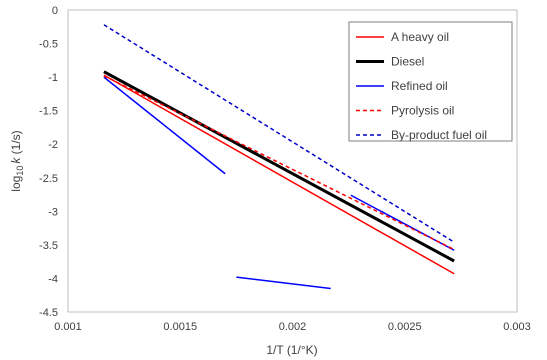  I want to click on x-tick-label: 0.0025, so click(405, 327).